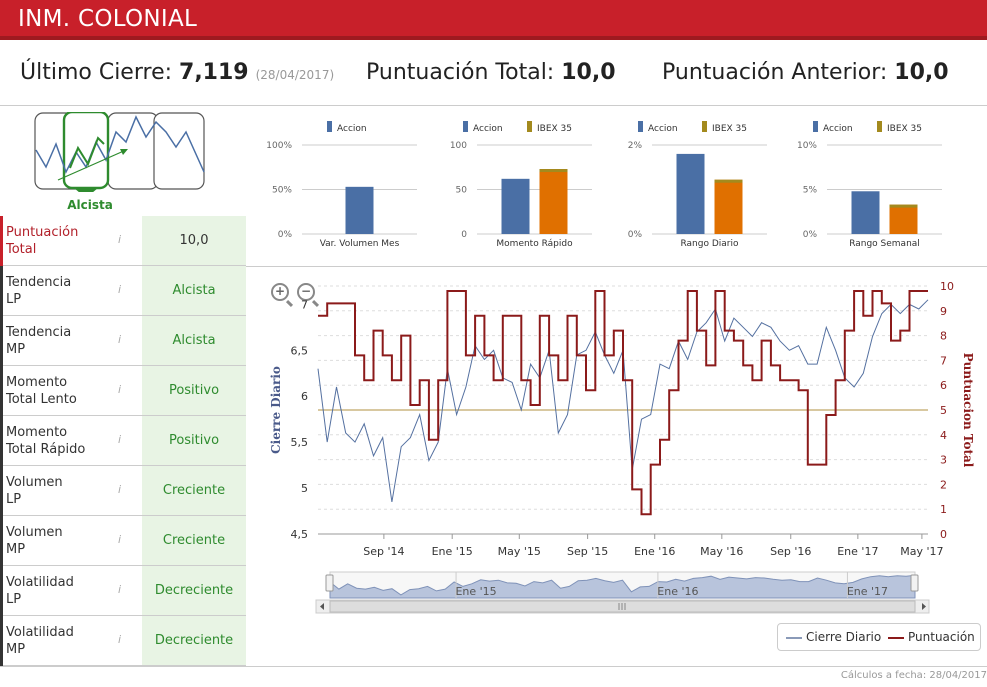  I want to click on chart-title: Rango Diario, so click(709, 244).